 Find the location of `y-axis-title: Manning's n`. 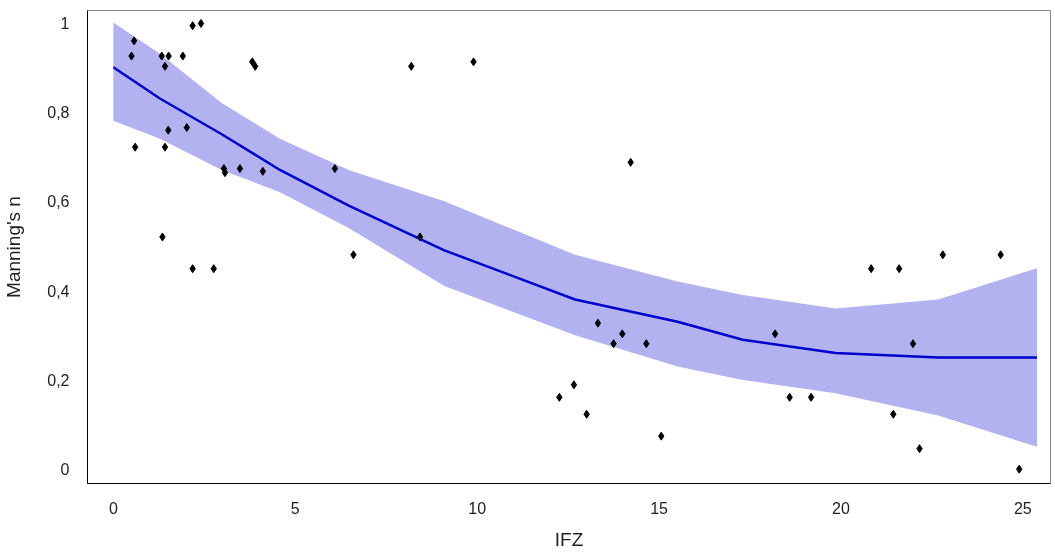

y-axis-title: Manning's n is located at coordinates (14, 247).